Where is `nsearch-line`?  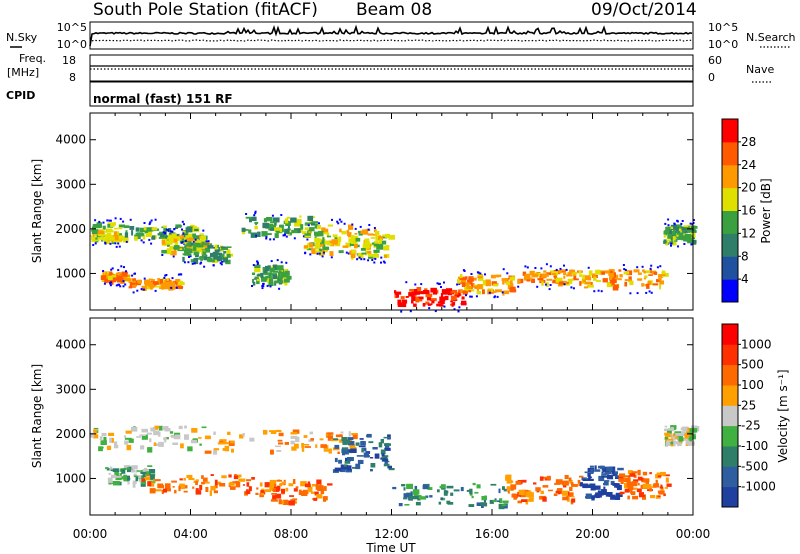 nsearch-line is located at coordinates (391, 40).